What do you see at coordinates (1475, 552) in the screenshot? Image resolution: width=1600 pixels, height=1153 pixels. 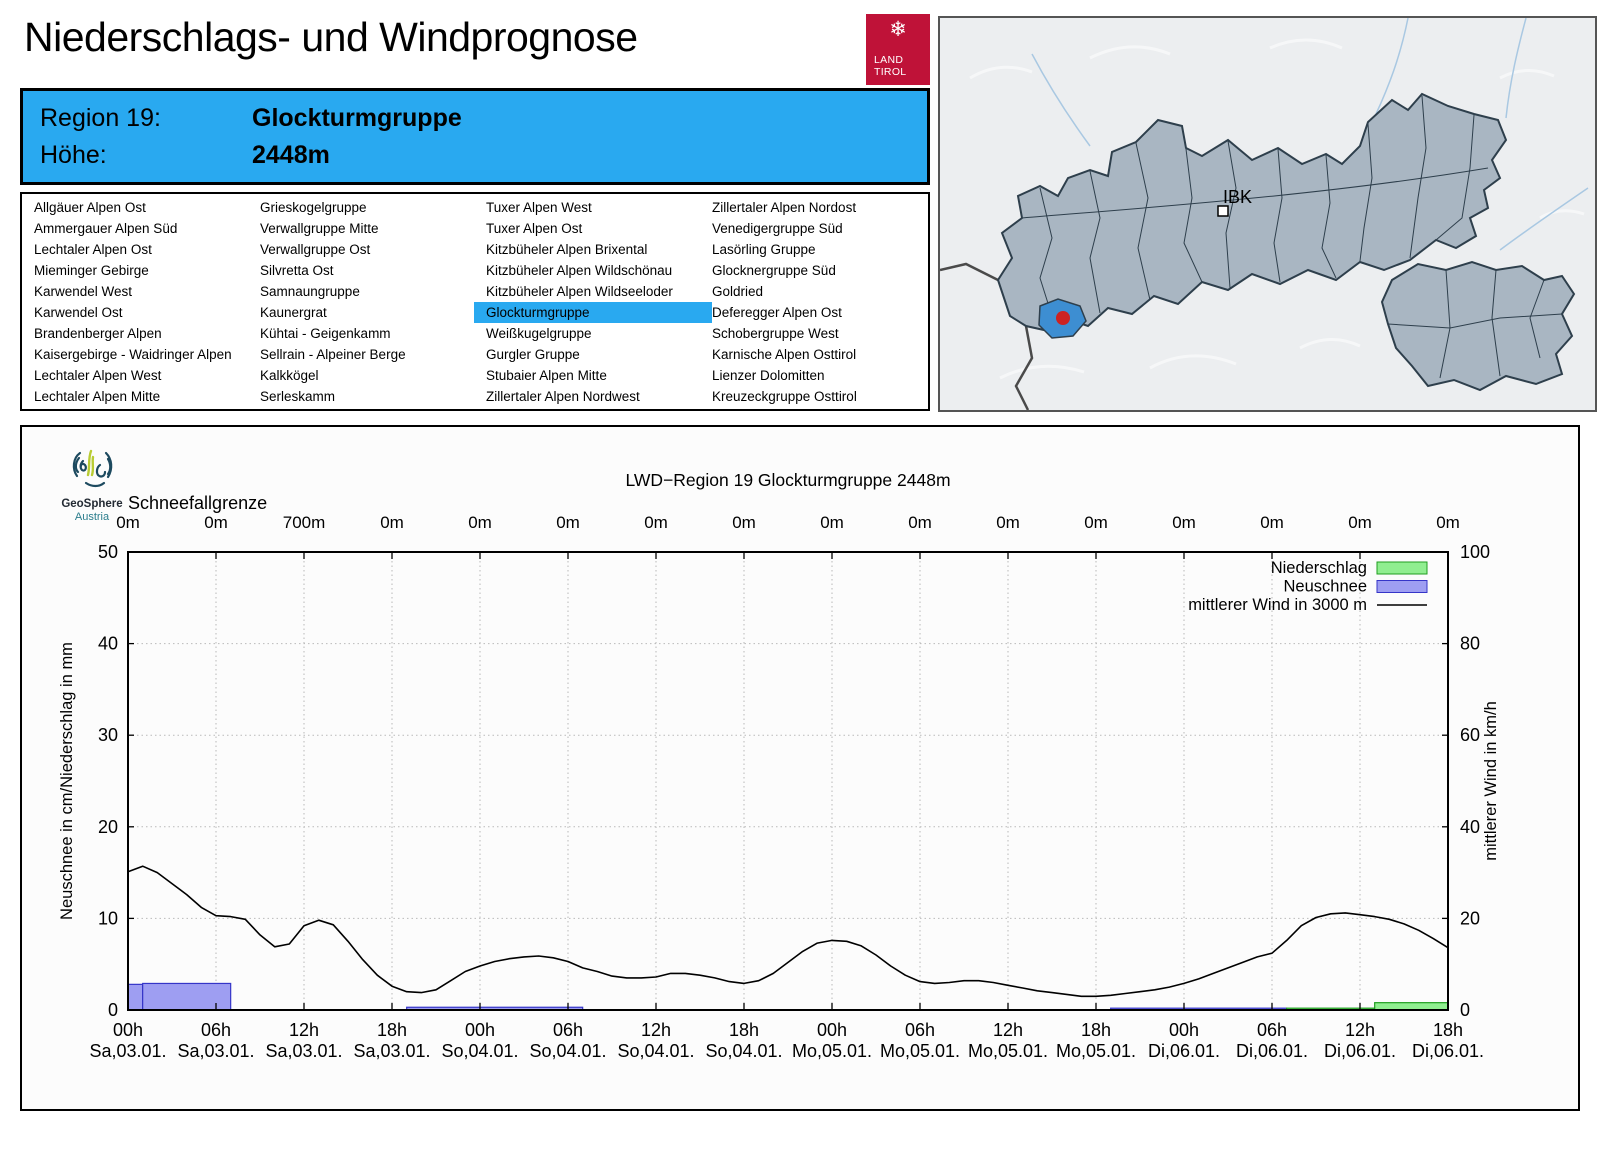 I see `y-right-tick-label: 100` at bounding box center [1475, 552].